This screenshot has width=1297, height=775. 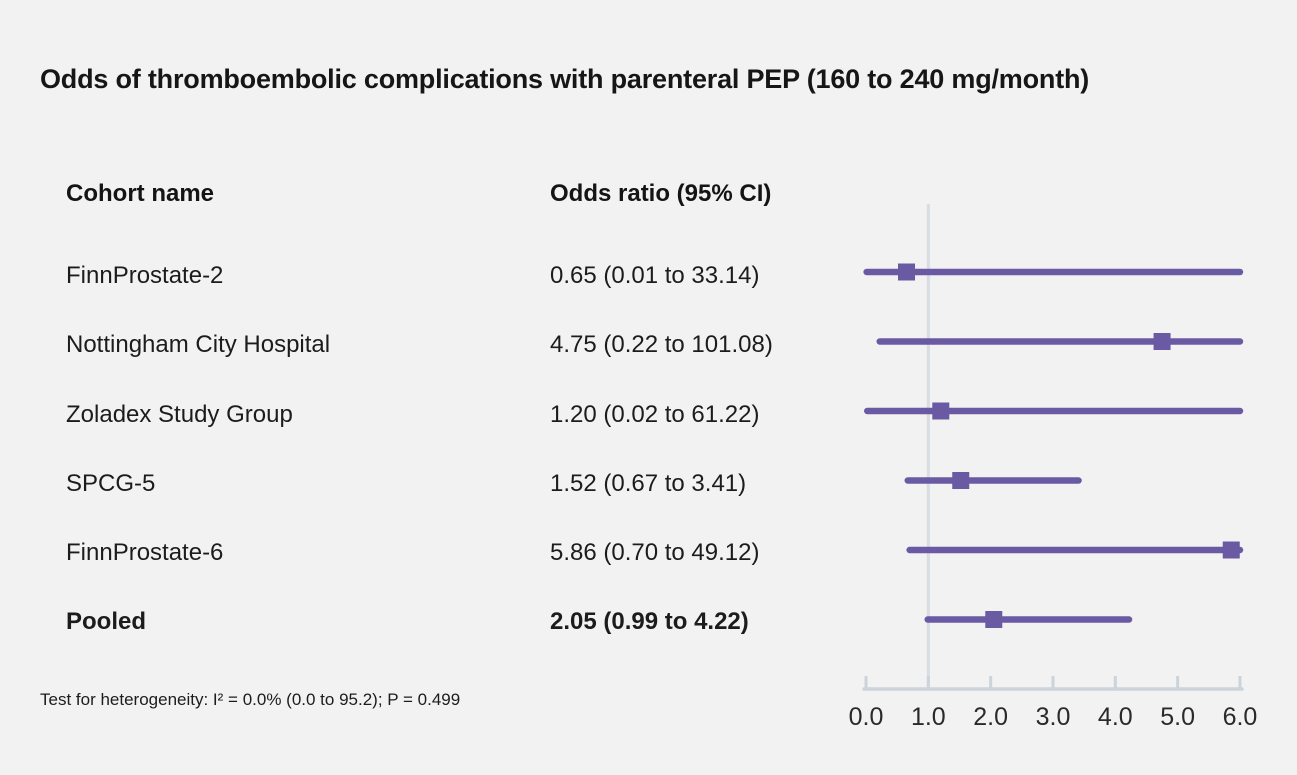 What do you see at coordinates (140, 193) in the screenshot?
I see `cohort-column-header: Cohort name` at bounding box center [140, 193].